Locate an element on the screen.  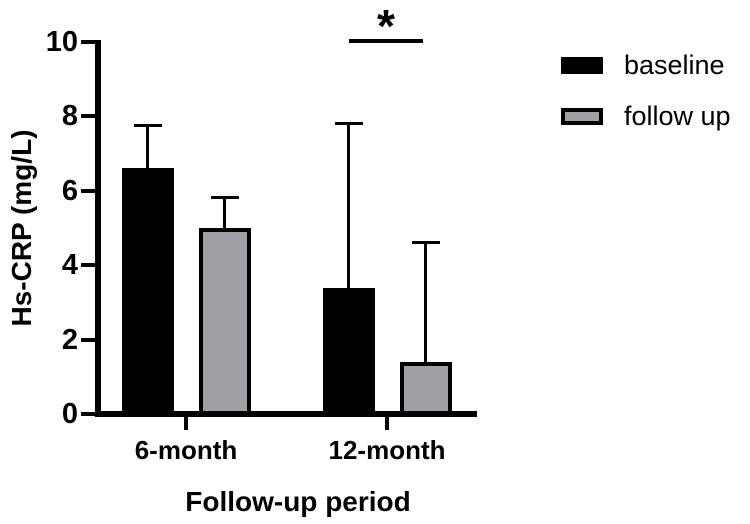
x-tick-label-12-month: 12-month is located at coordinates (387, 450).